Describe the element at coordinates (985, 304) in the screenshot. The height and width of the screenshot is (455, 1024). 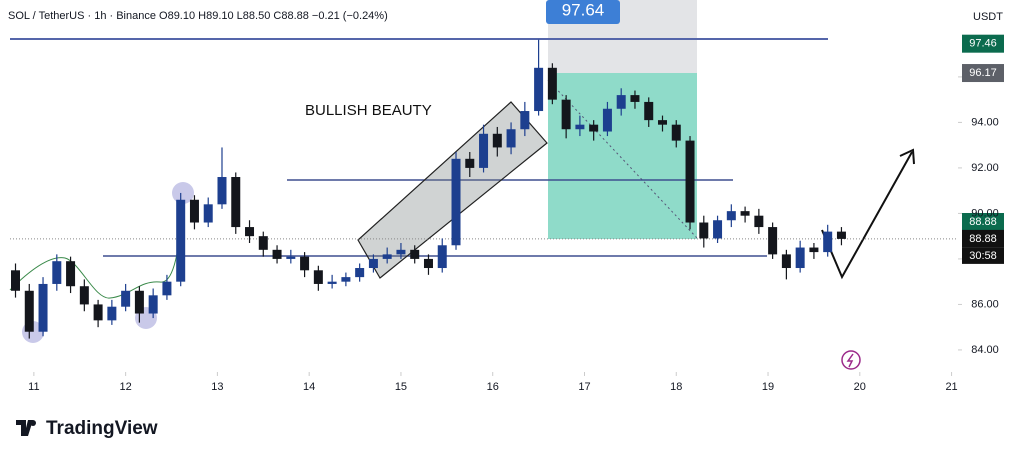
I see `y-tick-label: 86.00` at that location.